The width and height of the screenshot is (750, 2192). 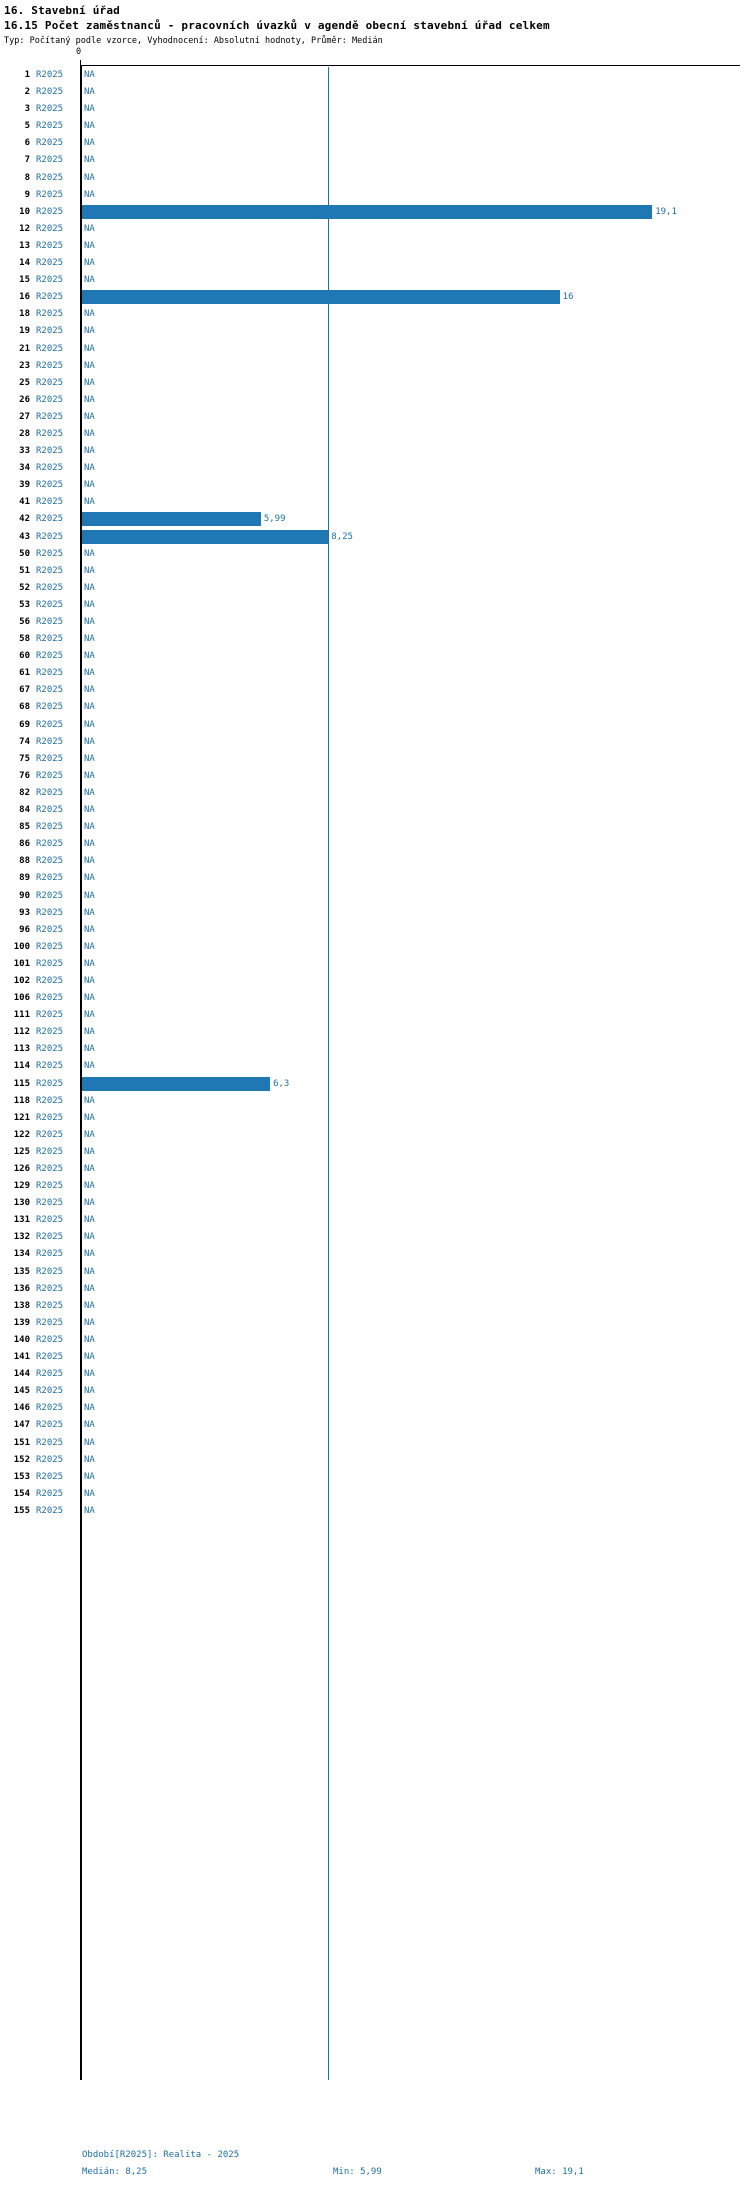 What do you see at coordinates (375, 246) in the screenshot?
I see `table-row: 13 R2025 NA` at bounding box center [375, 246].